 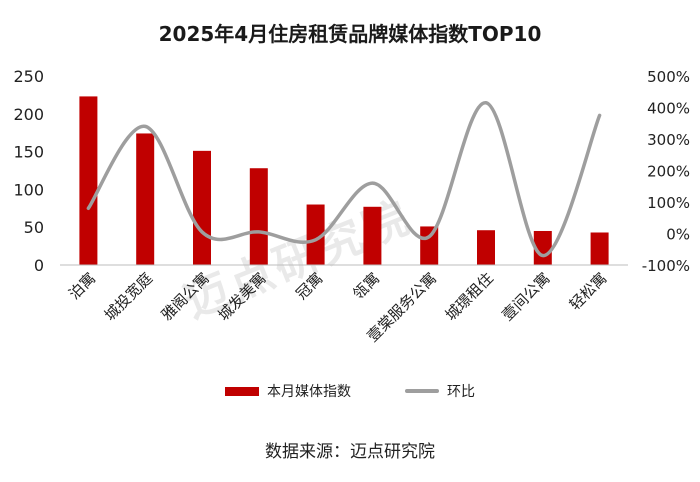 I want to click on legend-item-bar: 本月媒体指数, so click(x=288, y=391).